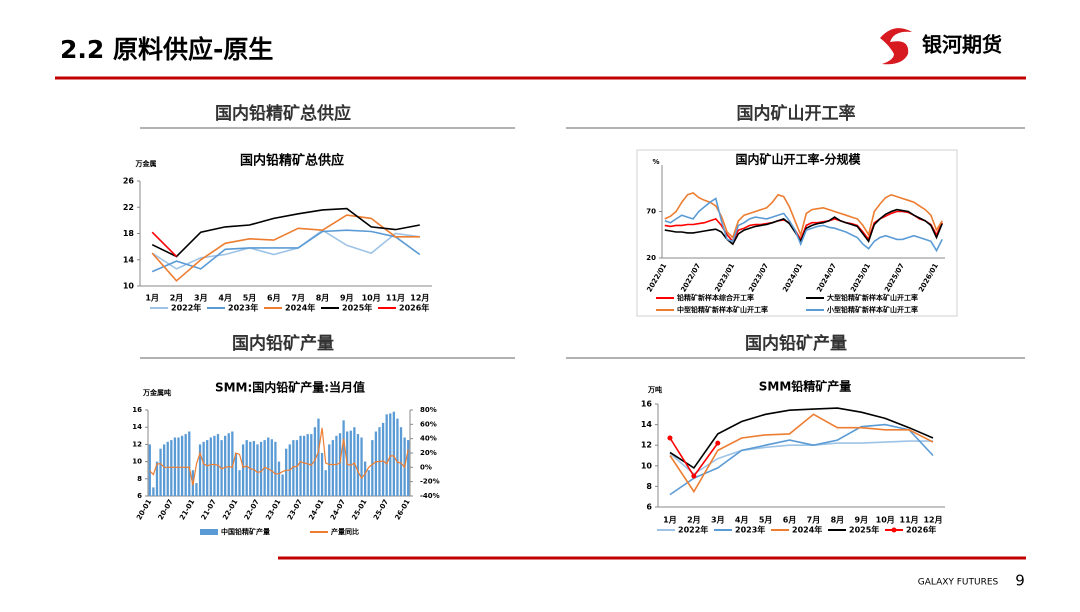  What do you see at coordinates (144, 510) in the screenshot?
I see `x-tick-label: 20-01` at bounding box center [144, 510].